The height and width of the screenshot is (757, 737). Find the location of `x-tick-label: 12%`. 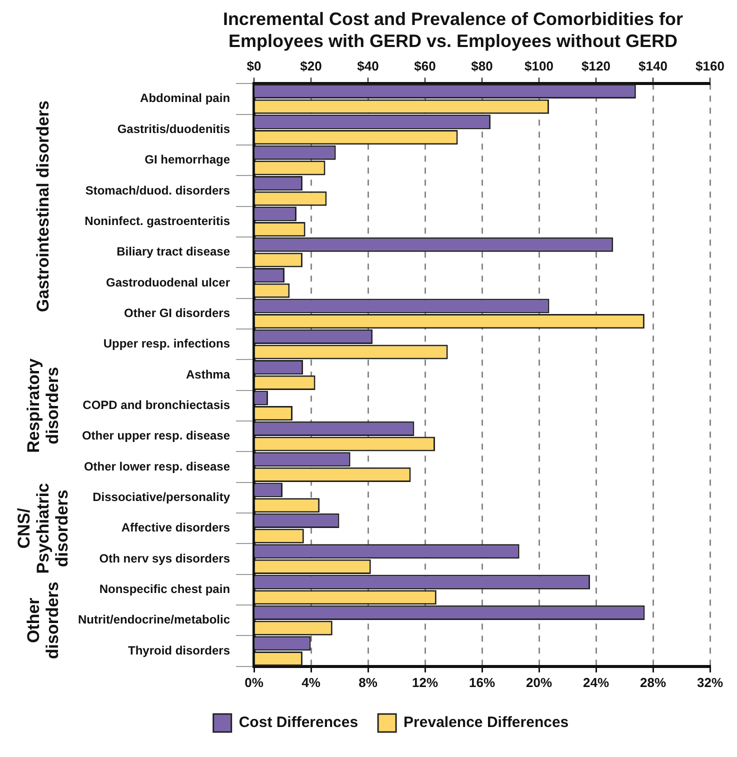

x-tick-label: 12% is located at coordinates (425, 682).